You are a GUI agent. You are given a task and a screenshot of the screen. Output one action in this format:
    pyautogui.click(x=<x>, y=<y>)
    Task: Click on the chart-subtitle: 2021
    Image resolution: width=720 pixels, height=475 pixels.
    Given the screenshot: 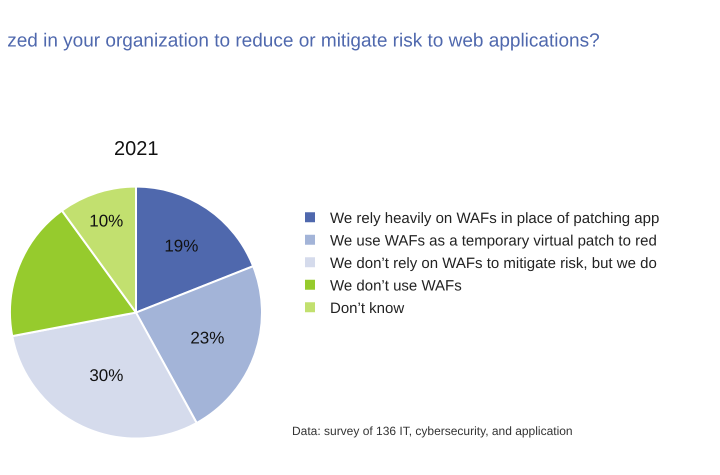 What is the action you would take?
    pyautogui.click(x=136, y=149)
    